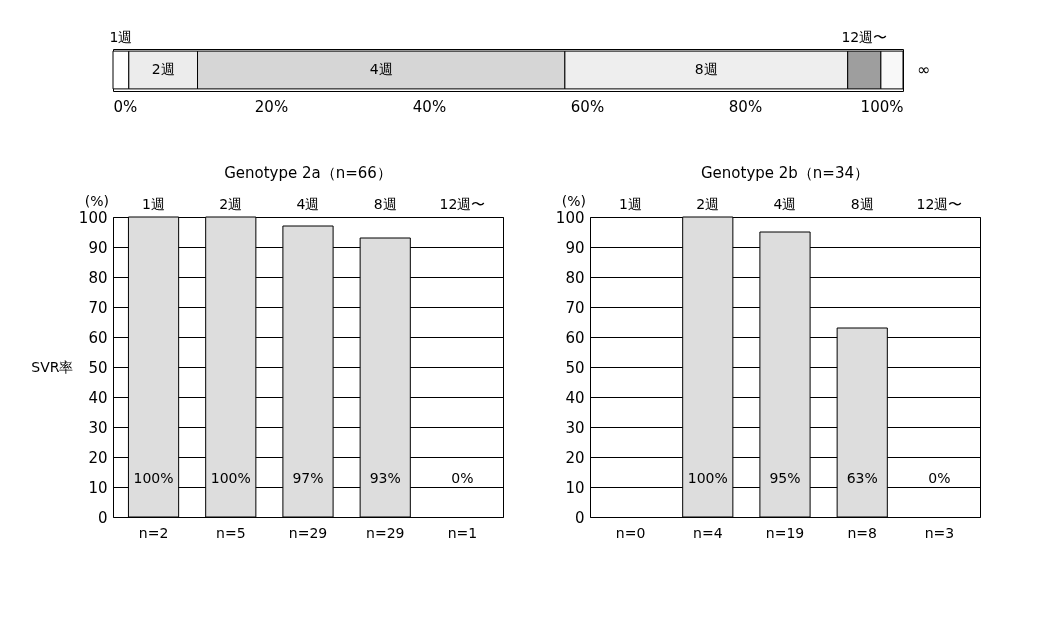  What do you see at coordinates (429, 106) in the screenshot?
I see `x-tick-label: 40%` at bounding box center [429, 106].